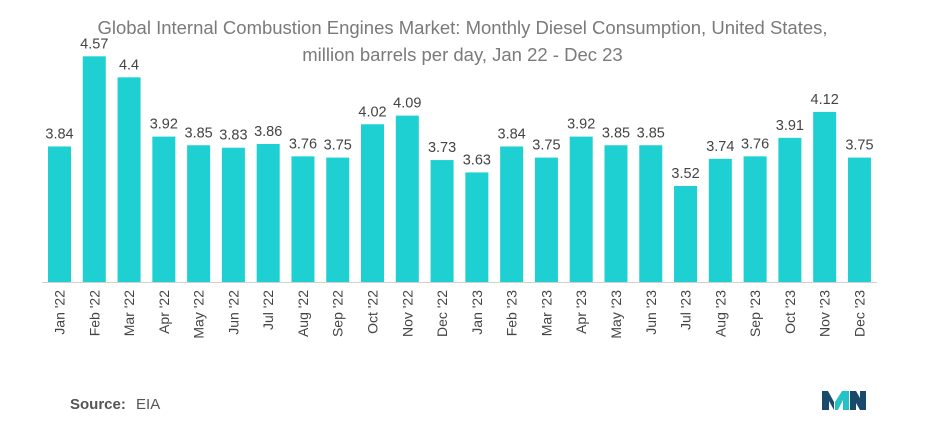  I want to click on bar-value-label: 4.12, so click(825, 100).